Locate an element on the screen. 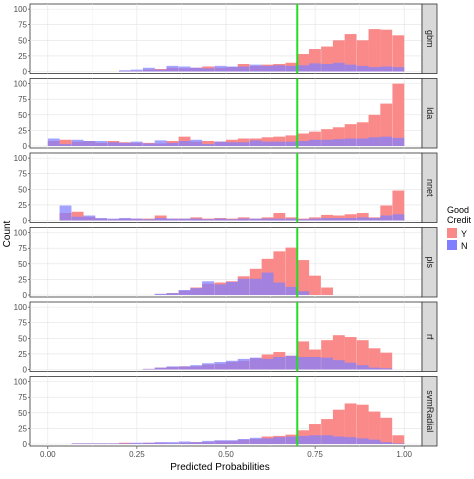  panel-rf: 0 25 50 75 100 rf is located at coordinates (226, 338).